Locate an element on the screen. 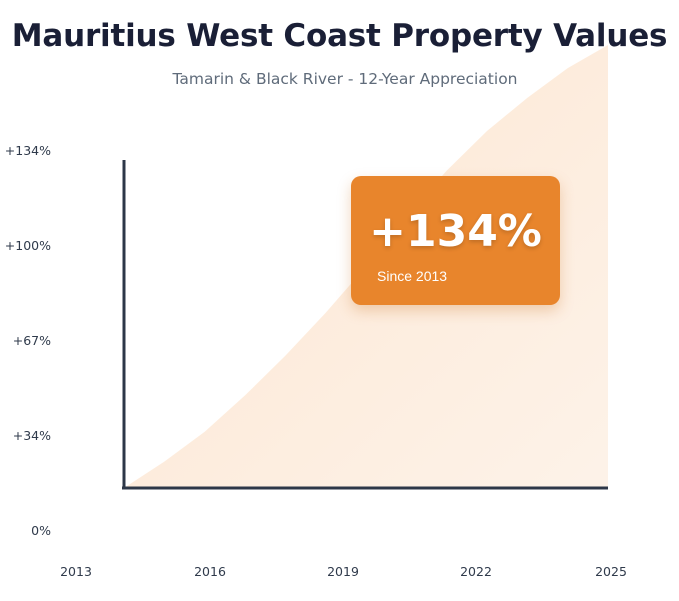 This screenshot has width=679, height=601. y-tick-label: +67% is located at coordinates (31, 340).